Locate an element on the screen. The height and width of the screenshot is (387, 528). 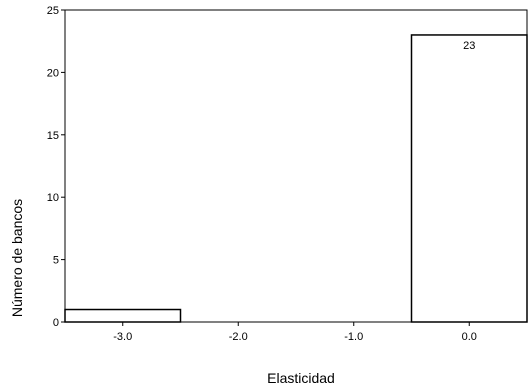
x-axis-label: Elasticidad is located at coordinates (301, 378).